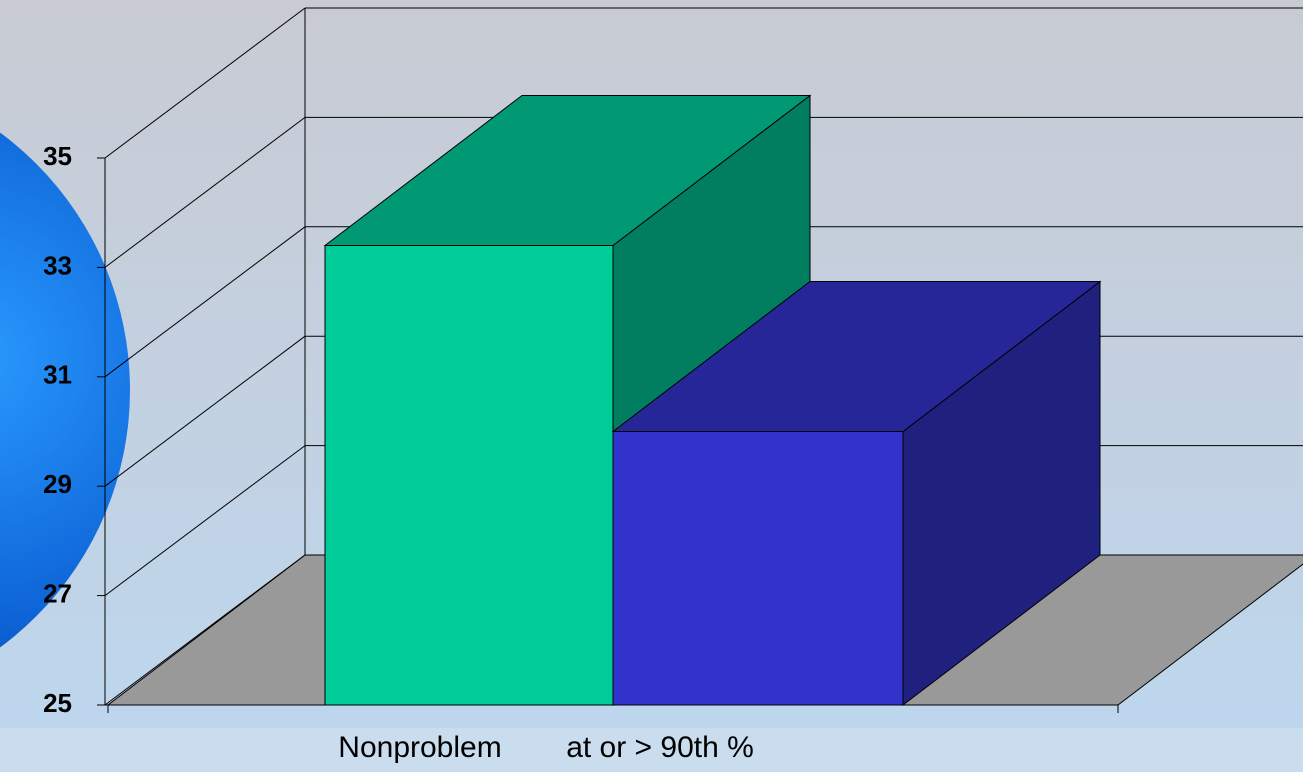 The height and width of the screenshot is (772, 1303). I want to click on decor-sphere, so click(65, 390).